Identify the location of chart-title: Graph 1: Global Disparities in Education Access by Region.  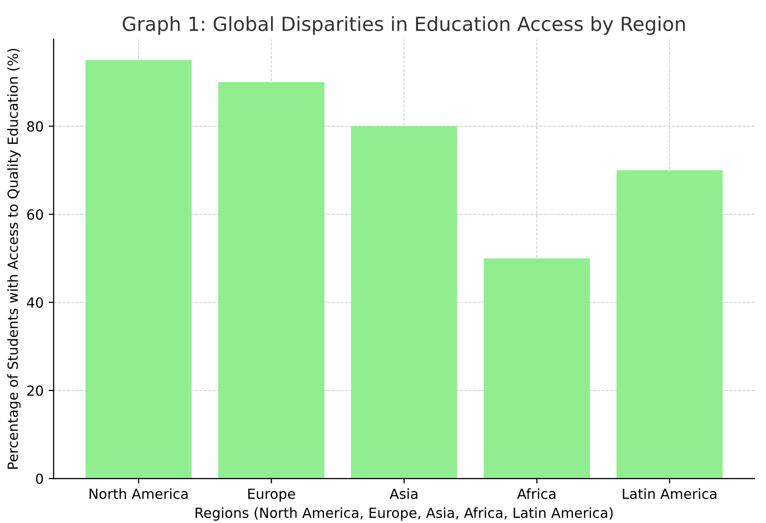
(403, 25).